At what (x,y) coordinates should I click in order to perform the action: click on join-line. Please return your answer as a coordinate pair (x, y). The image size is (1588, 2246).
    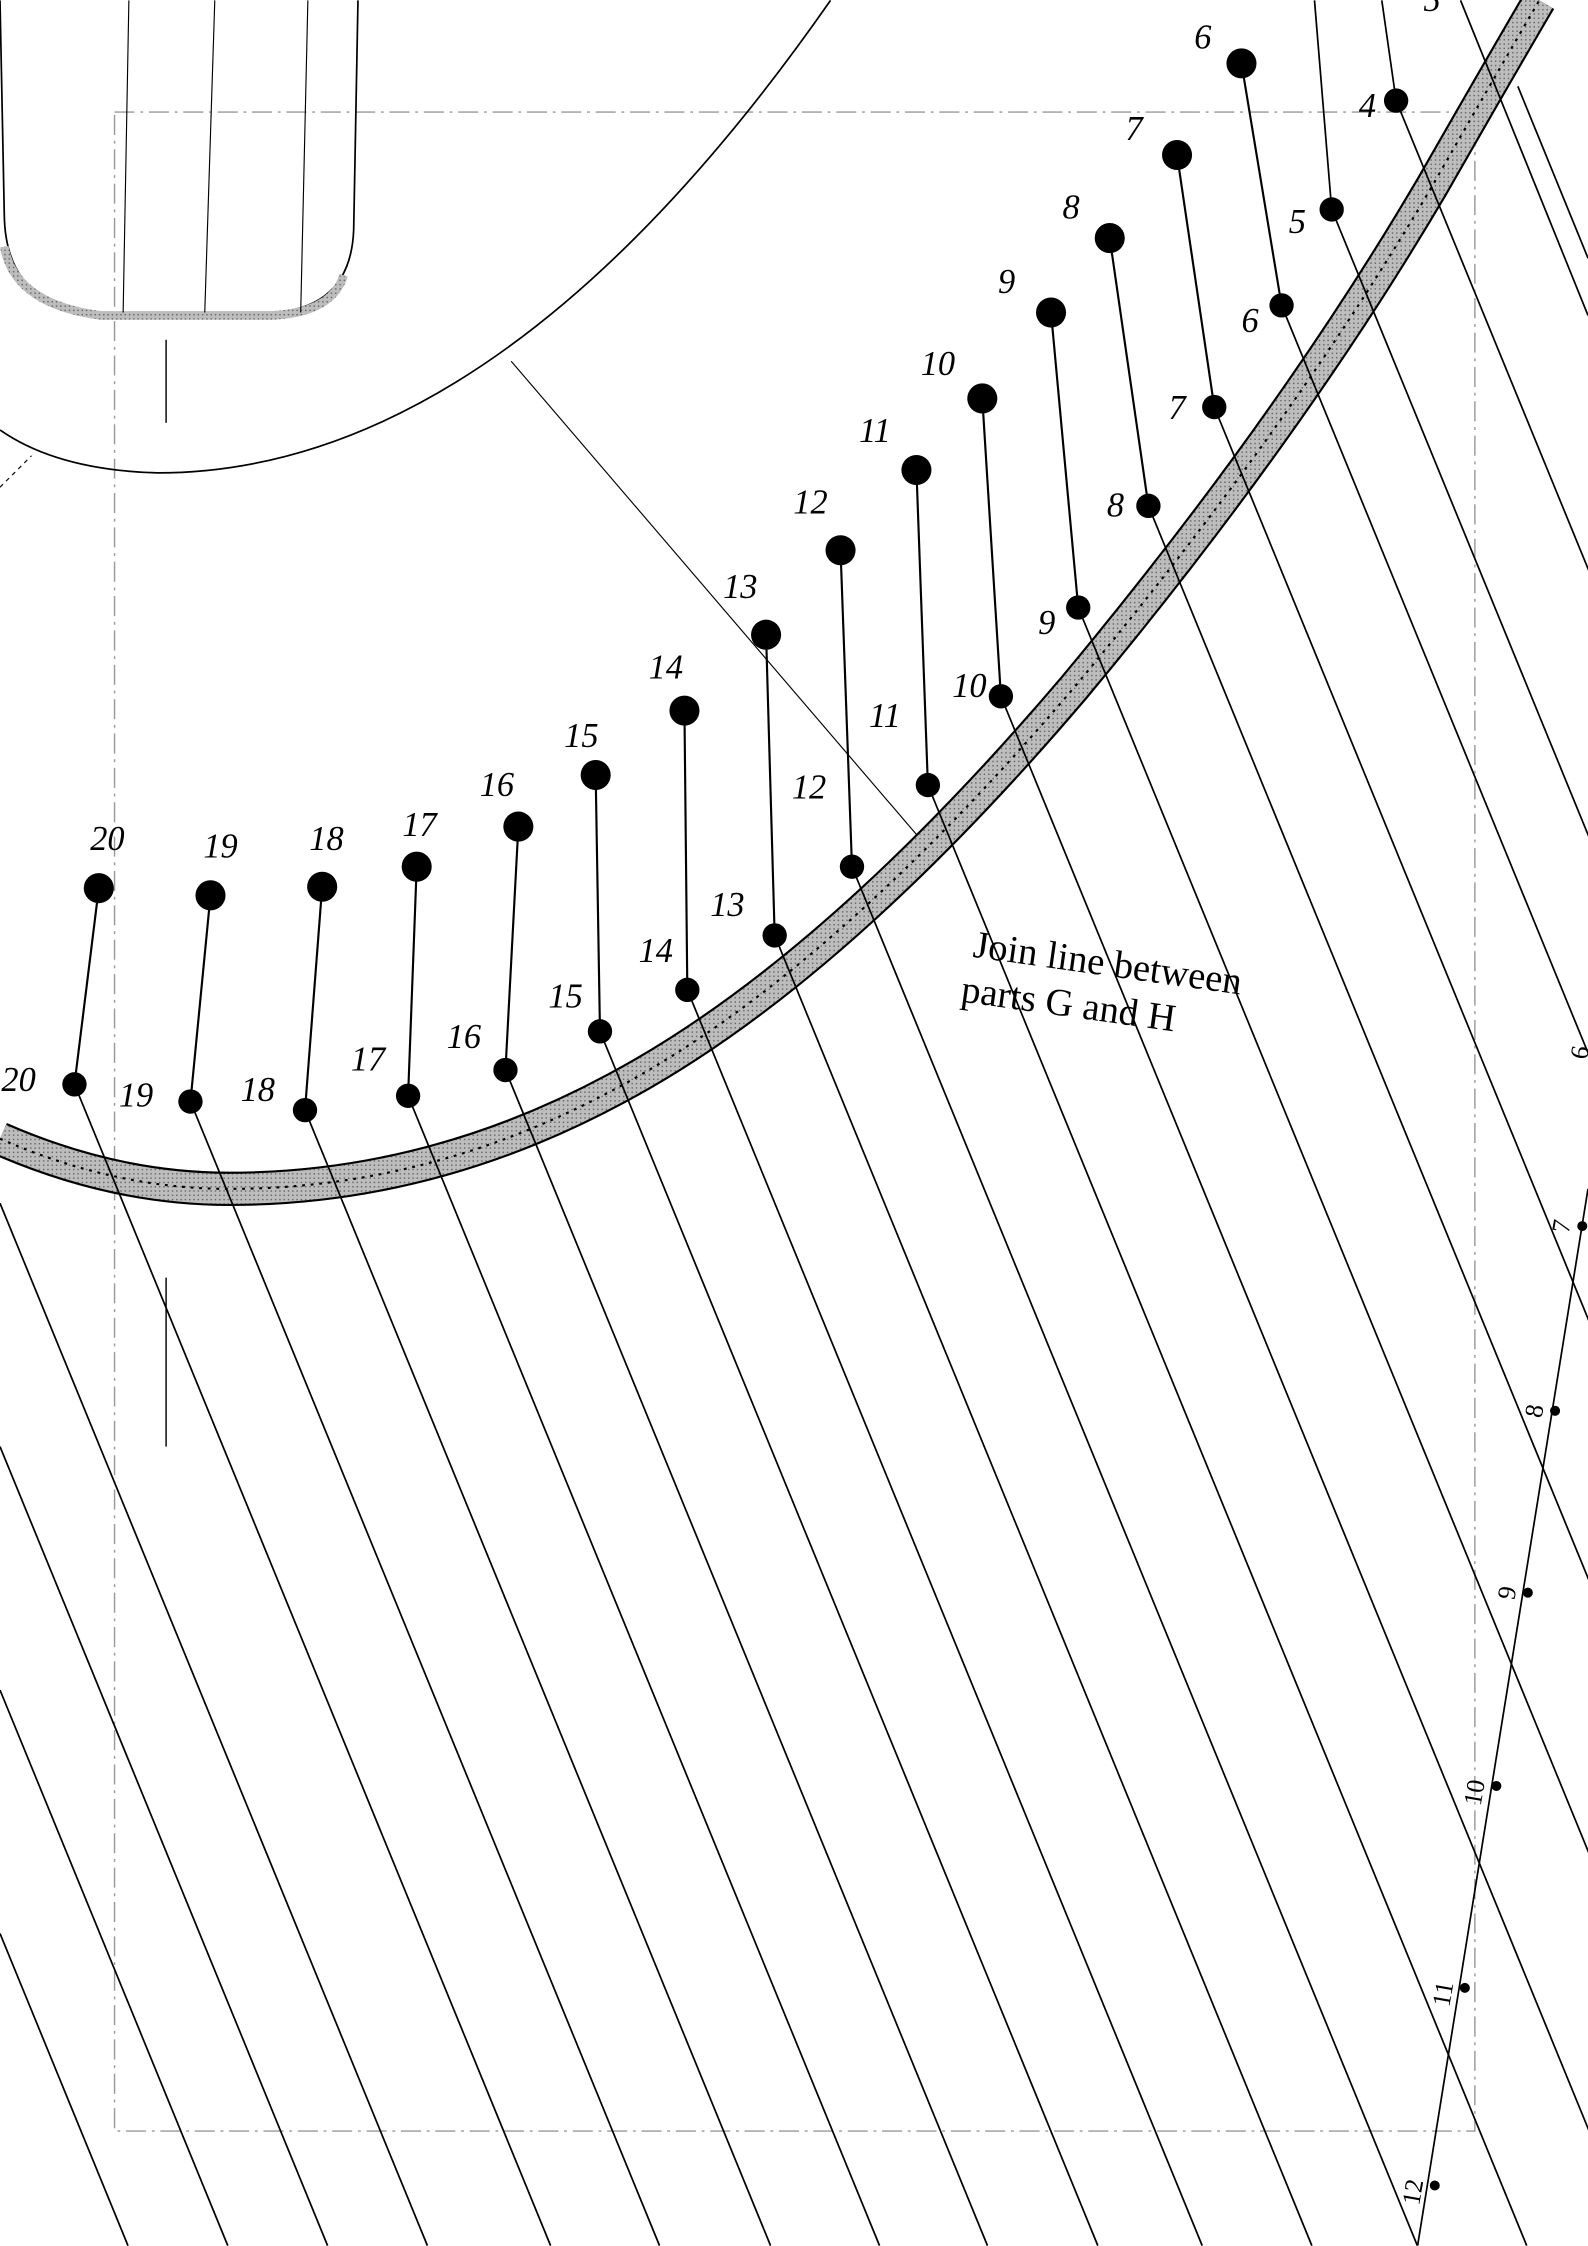
    Looking at the image, I should click on (724, 610).